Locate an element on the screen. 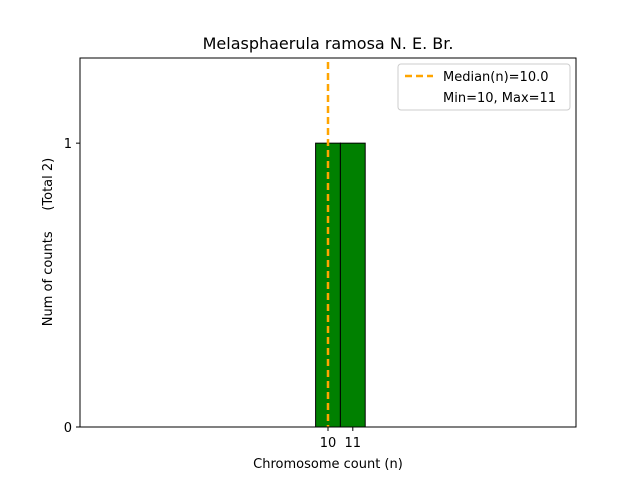  legend: Median(n)=10.0 Min=10, Max=11 is located at coordinates (484, 87).